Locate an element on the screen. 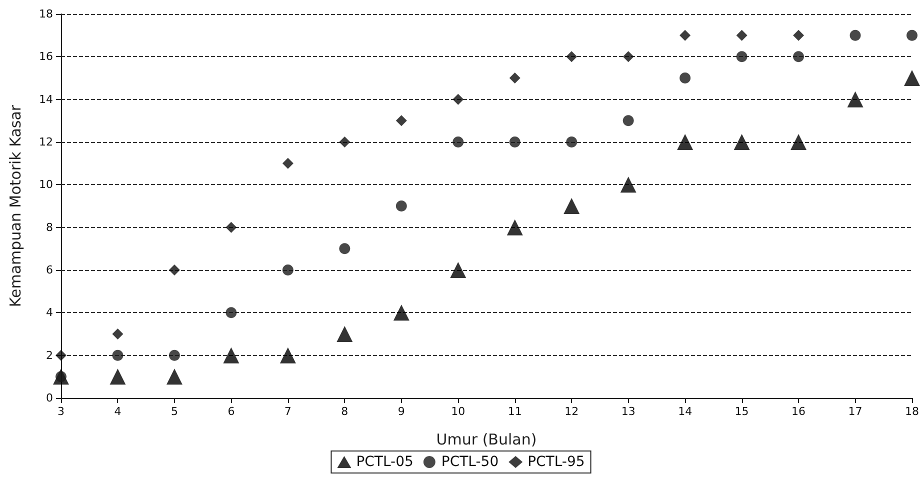  x-tick-label: 17 is located at coordinates (855, 411).